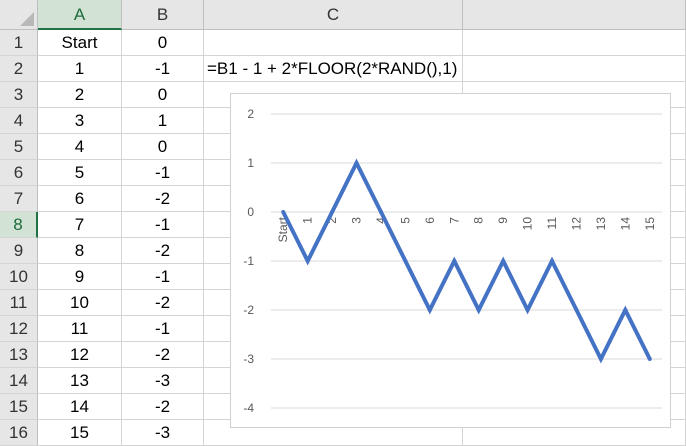  I want to click on cell-a11: 10, so click(80, 303).